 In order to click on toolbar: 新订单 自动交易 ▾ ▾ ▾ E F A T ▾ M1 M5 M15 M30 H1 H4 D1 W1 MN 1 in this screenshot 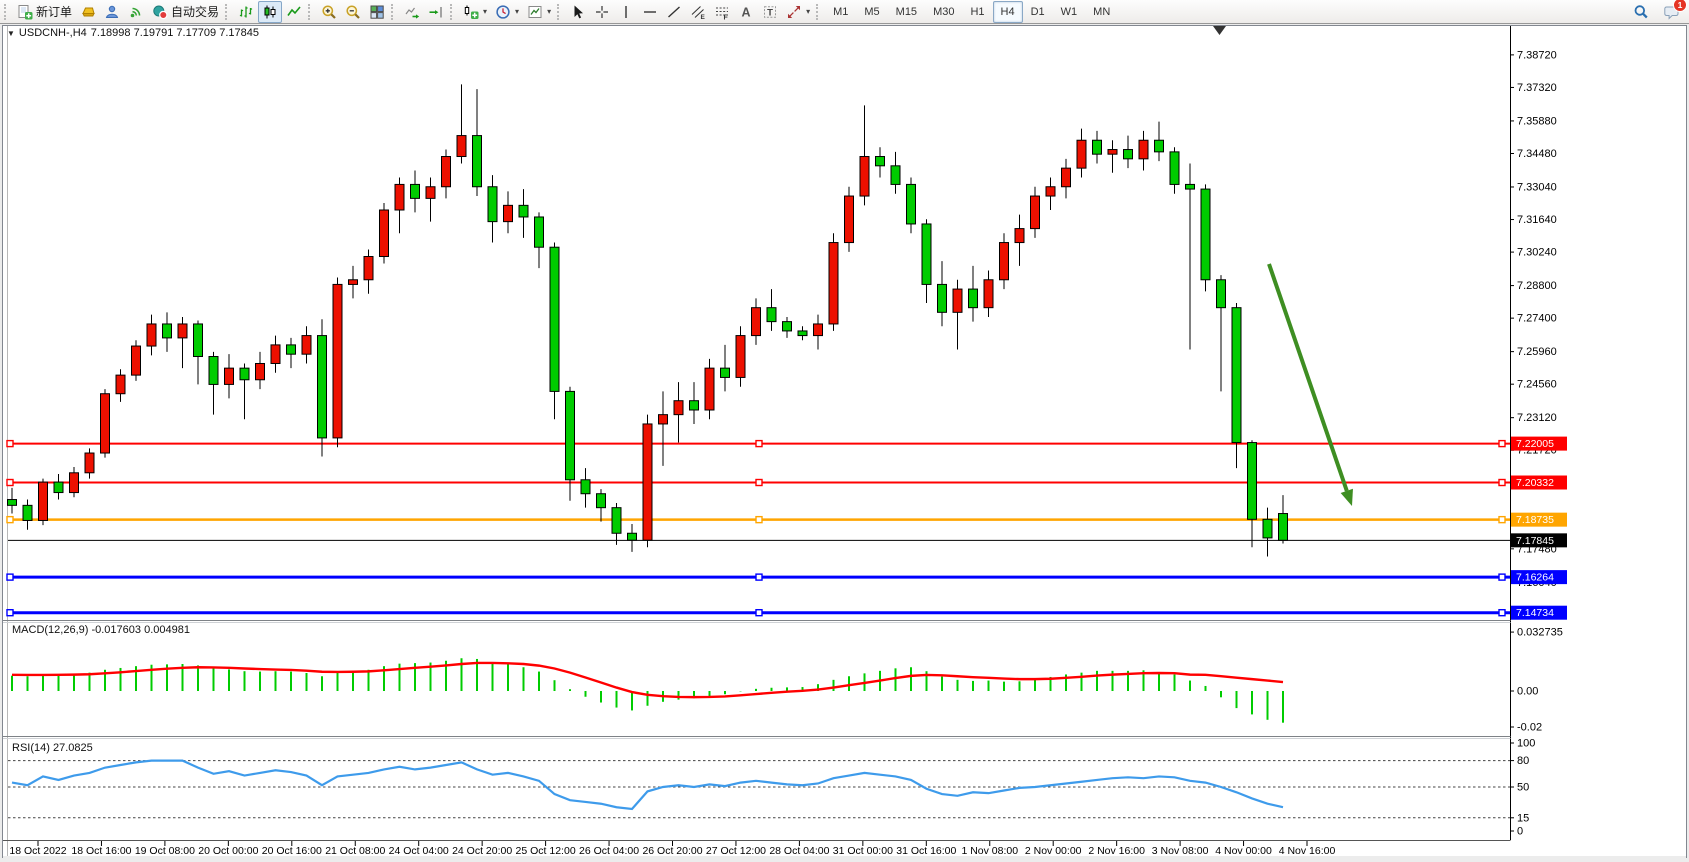, I will do `click(844, 12)`.